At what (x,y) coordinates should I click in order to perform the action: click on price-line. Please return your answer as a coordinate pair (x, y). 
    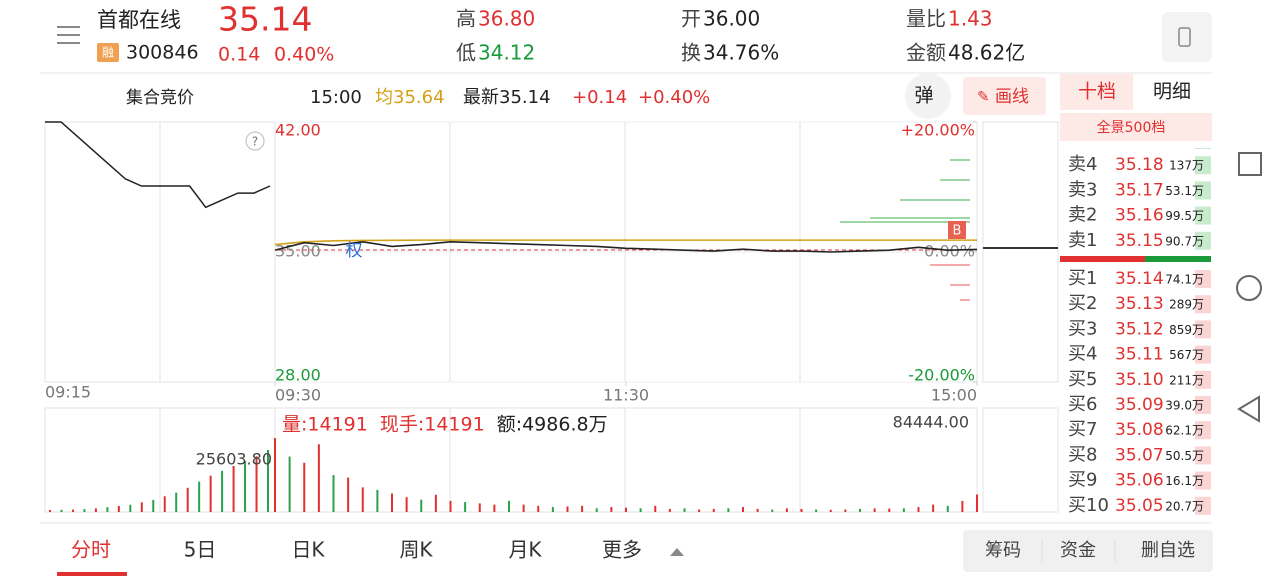
    Looking at the image, I should click on (625, 242).